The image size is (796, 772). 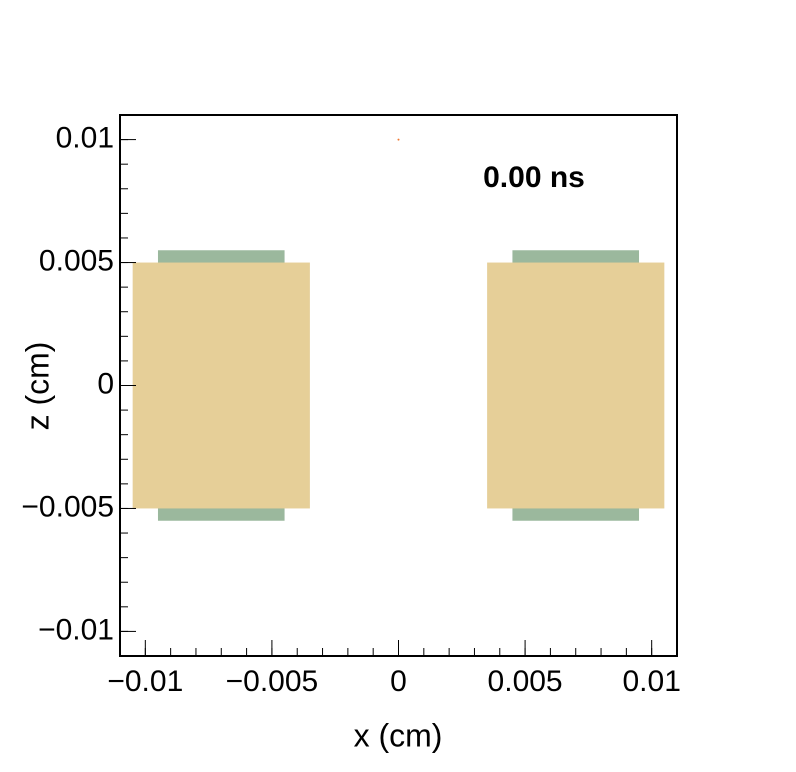 What do you see at coordinates (534, 177) in the screenshot?
I see `annotation: 0.00 ns` at bounding box center [534, 177].